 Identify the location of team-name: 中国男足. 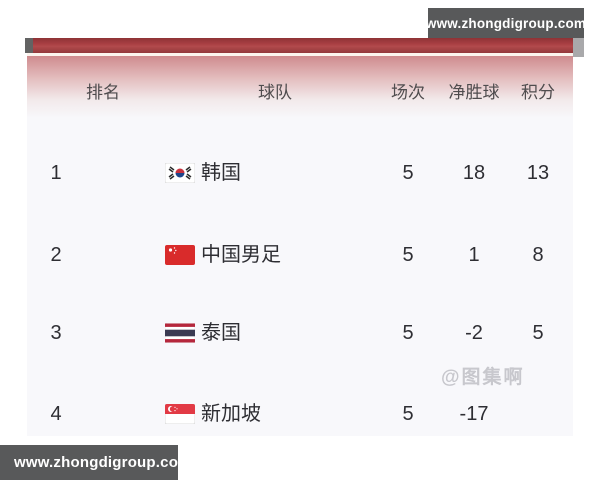
(241, 255).